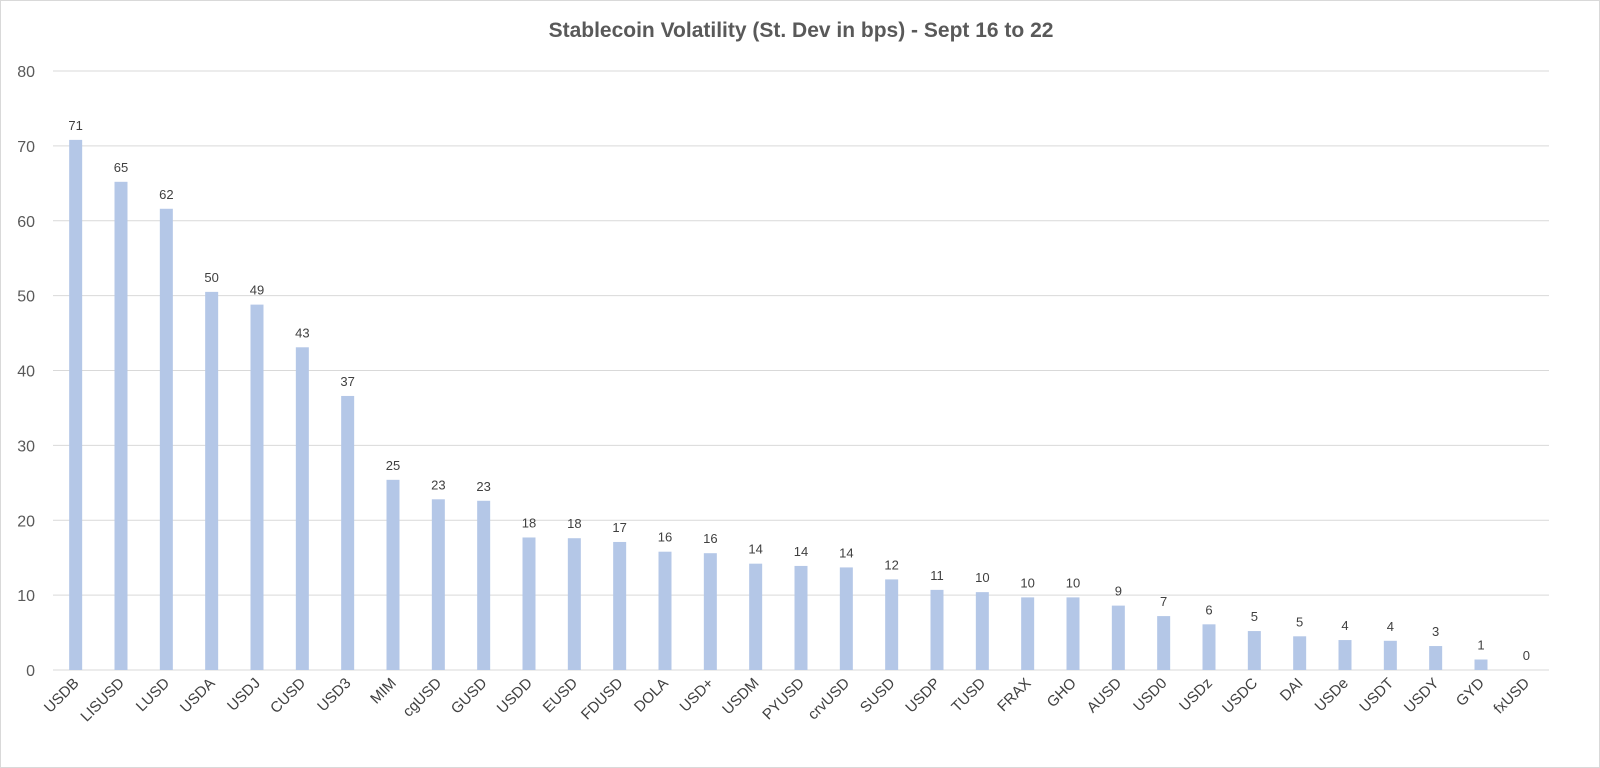 The width and height of the screenshot is (1600, 768). Describe the element at coordinates (1062, 693) in the screenshot. I see `x-tick-label-GHO: GHO` at that location.